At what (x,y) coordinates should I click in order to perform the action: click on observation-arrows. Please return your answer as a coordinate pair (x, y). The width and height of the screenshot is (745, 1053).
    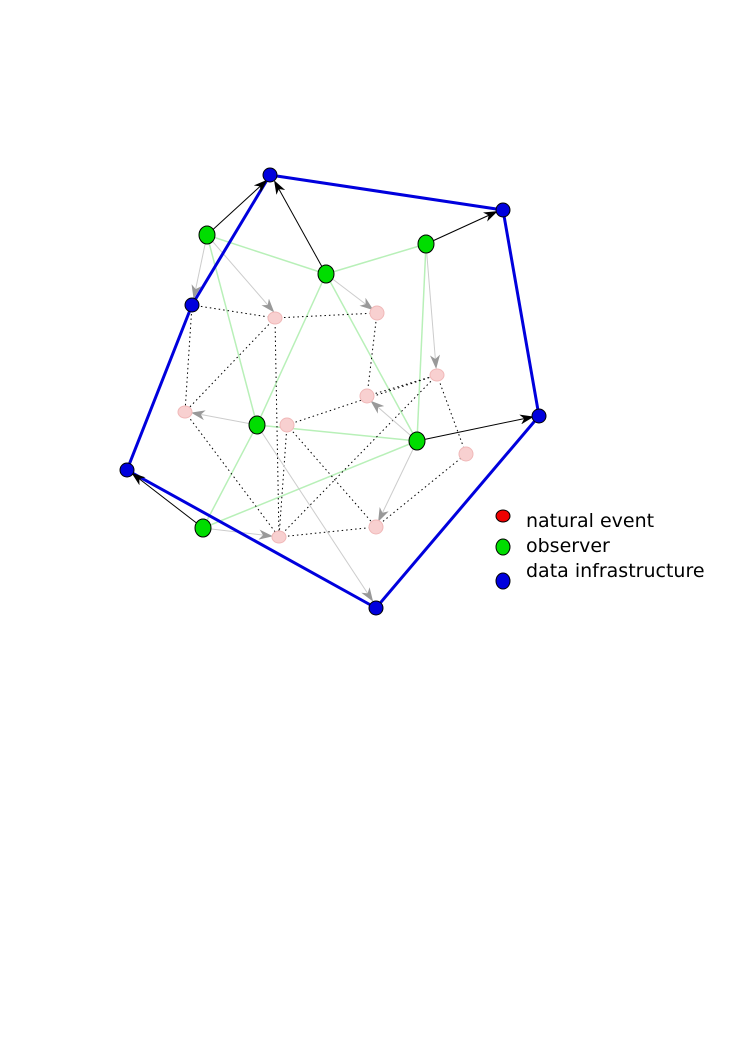
    Looking at the image, I should click on (316, 418).